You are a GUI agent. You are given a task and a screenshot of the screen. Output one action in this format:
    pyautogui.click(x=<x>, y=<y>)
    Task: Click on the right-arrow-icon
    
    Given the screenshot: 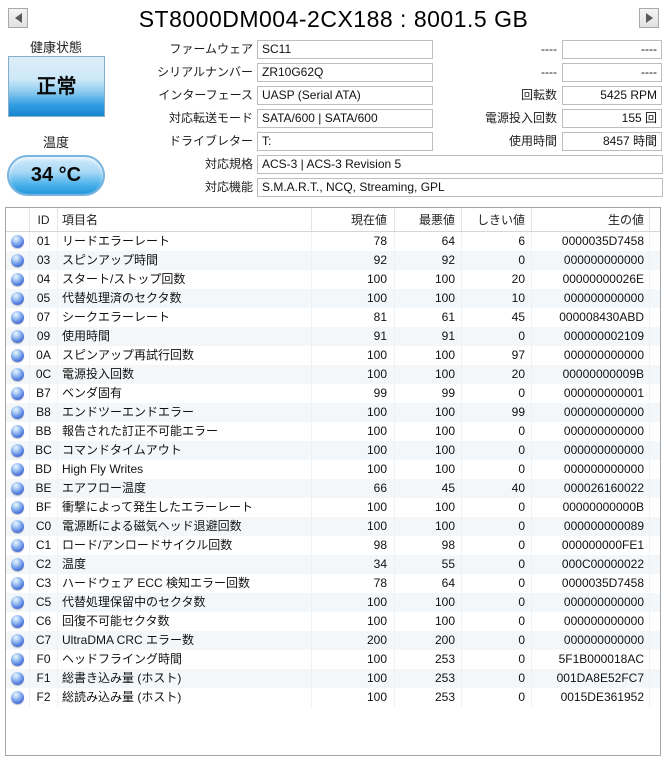 What is the action you would take?
    pyautogui.click(x=649, y=18)
    